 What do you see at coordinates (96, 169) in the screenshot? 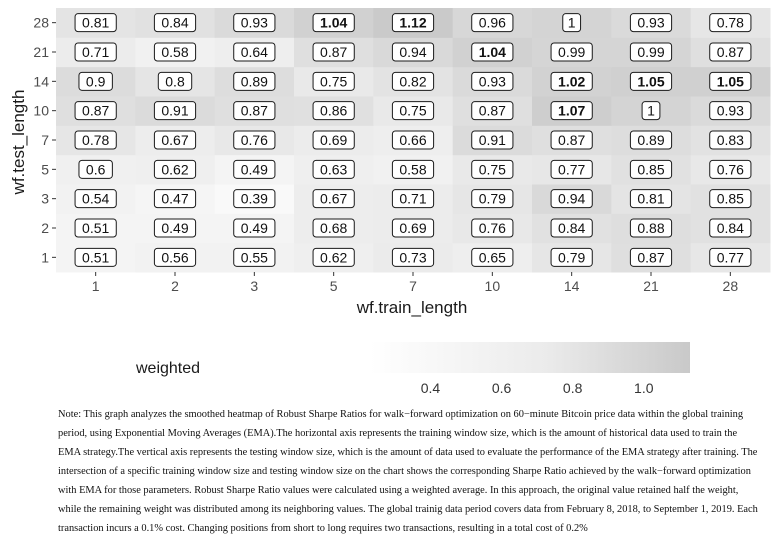
I see `cell-value-label: 0.6` at bounding box center [96, 169].